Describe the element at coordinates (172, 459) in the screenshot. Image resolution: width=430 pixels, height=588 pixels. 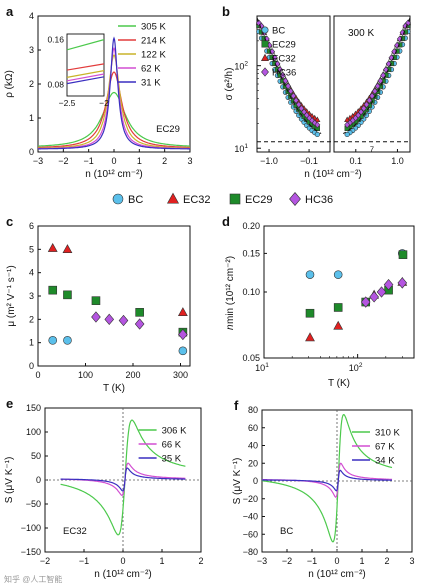
I see `legend-label: 35 K` at that location.